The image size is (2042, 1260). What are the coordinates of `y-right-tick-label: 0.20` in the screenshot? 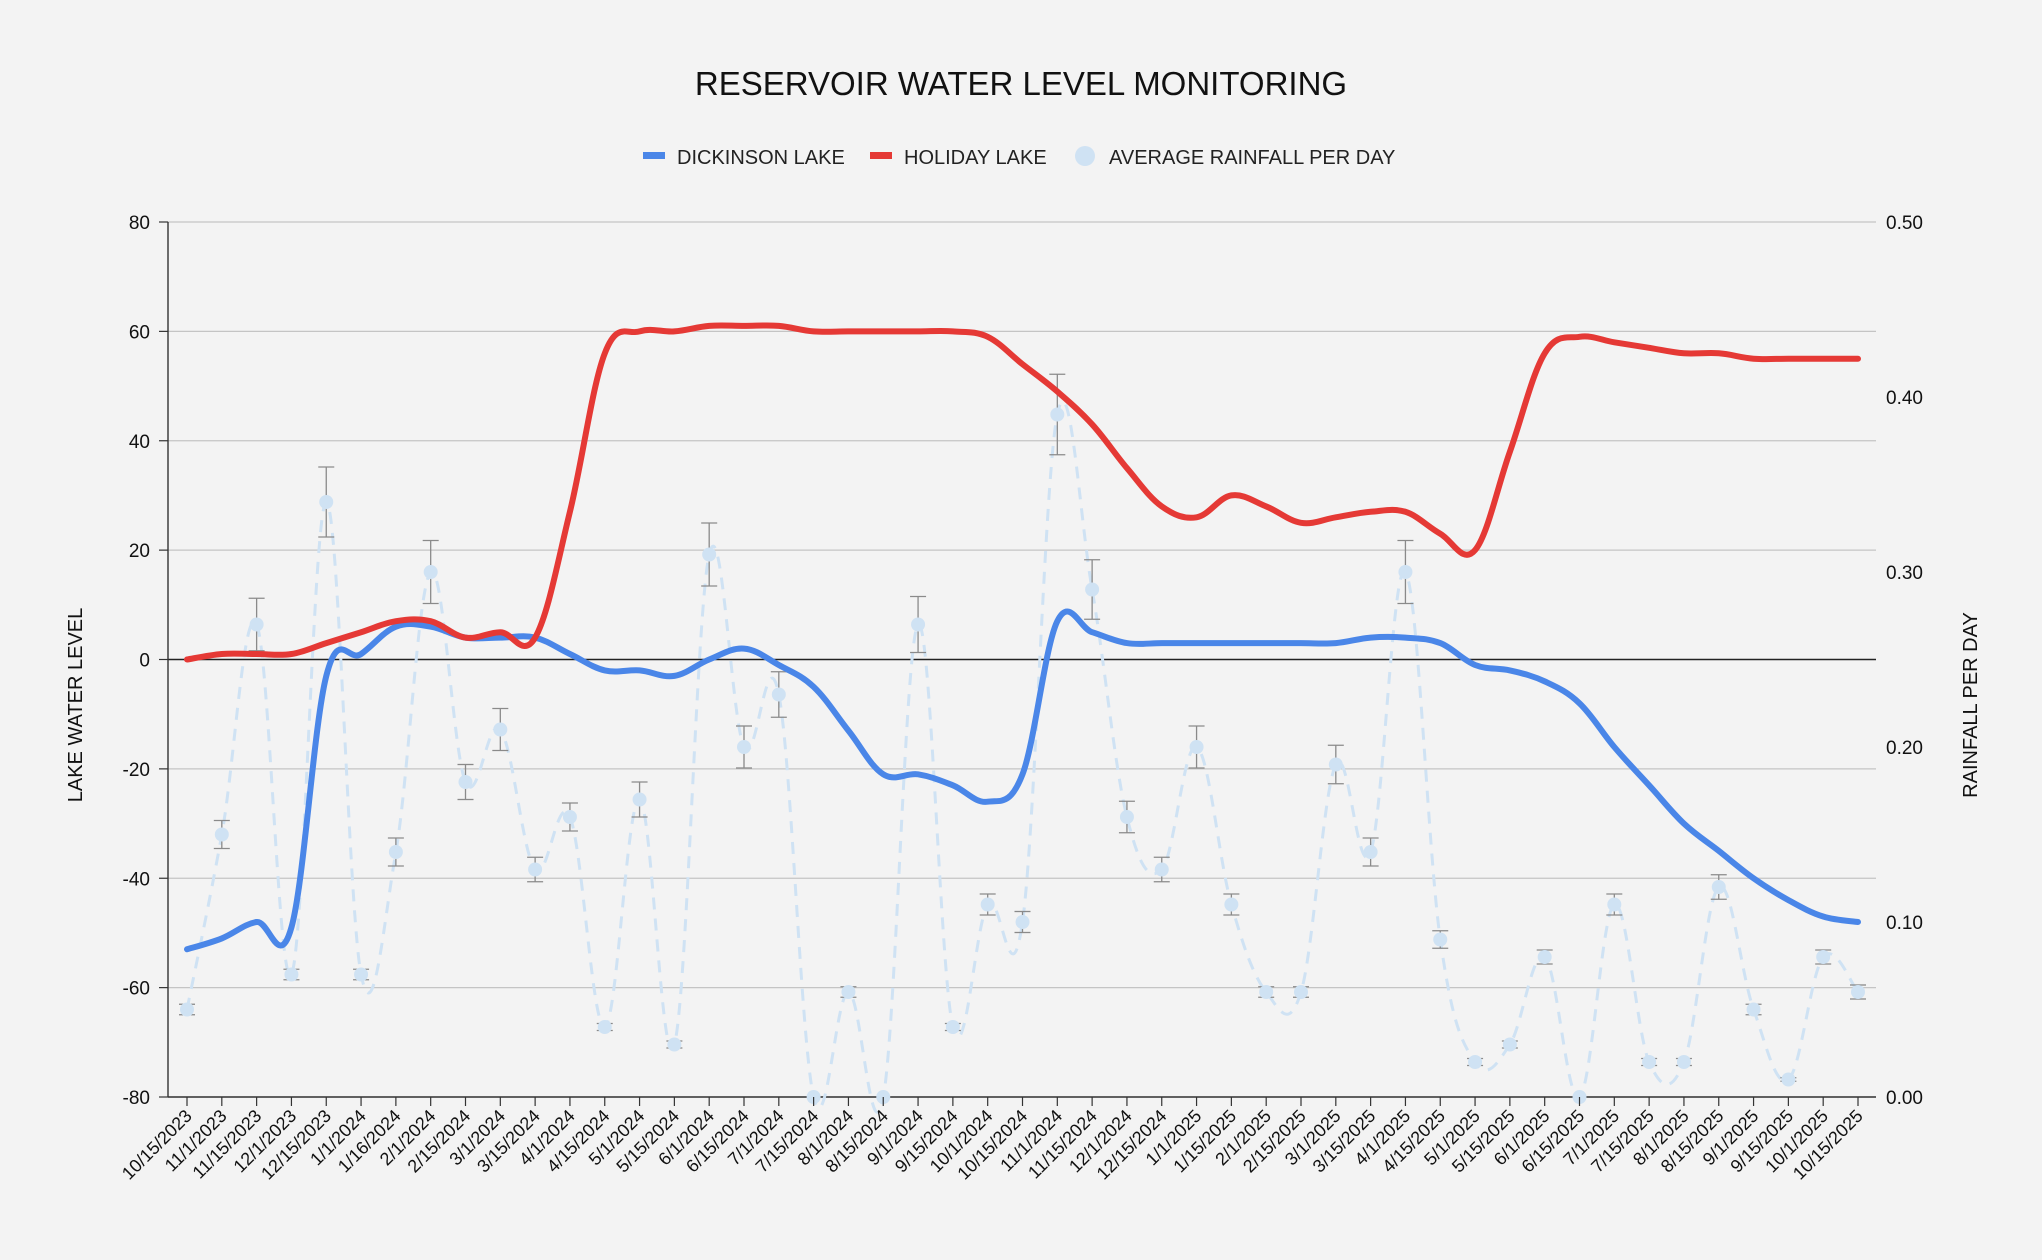 It's located at (1904, 748).